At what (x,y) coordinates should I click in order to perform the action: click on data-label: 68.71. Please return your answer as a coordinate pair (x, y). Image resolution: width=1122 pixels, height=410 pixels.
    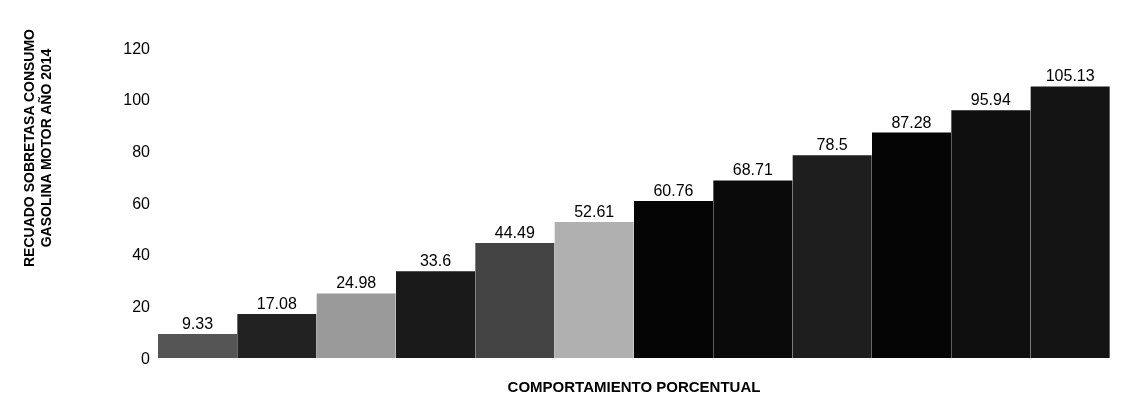
    Looking at the image, I should click on (752, 170).